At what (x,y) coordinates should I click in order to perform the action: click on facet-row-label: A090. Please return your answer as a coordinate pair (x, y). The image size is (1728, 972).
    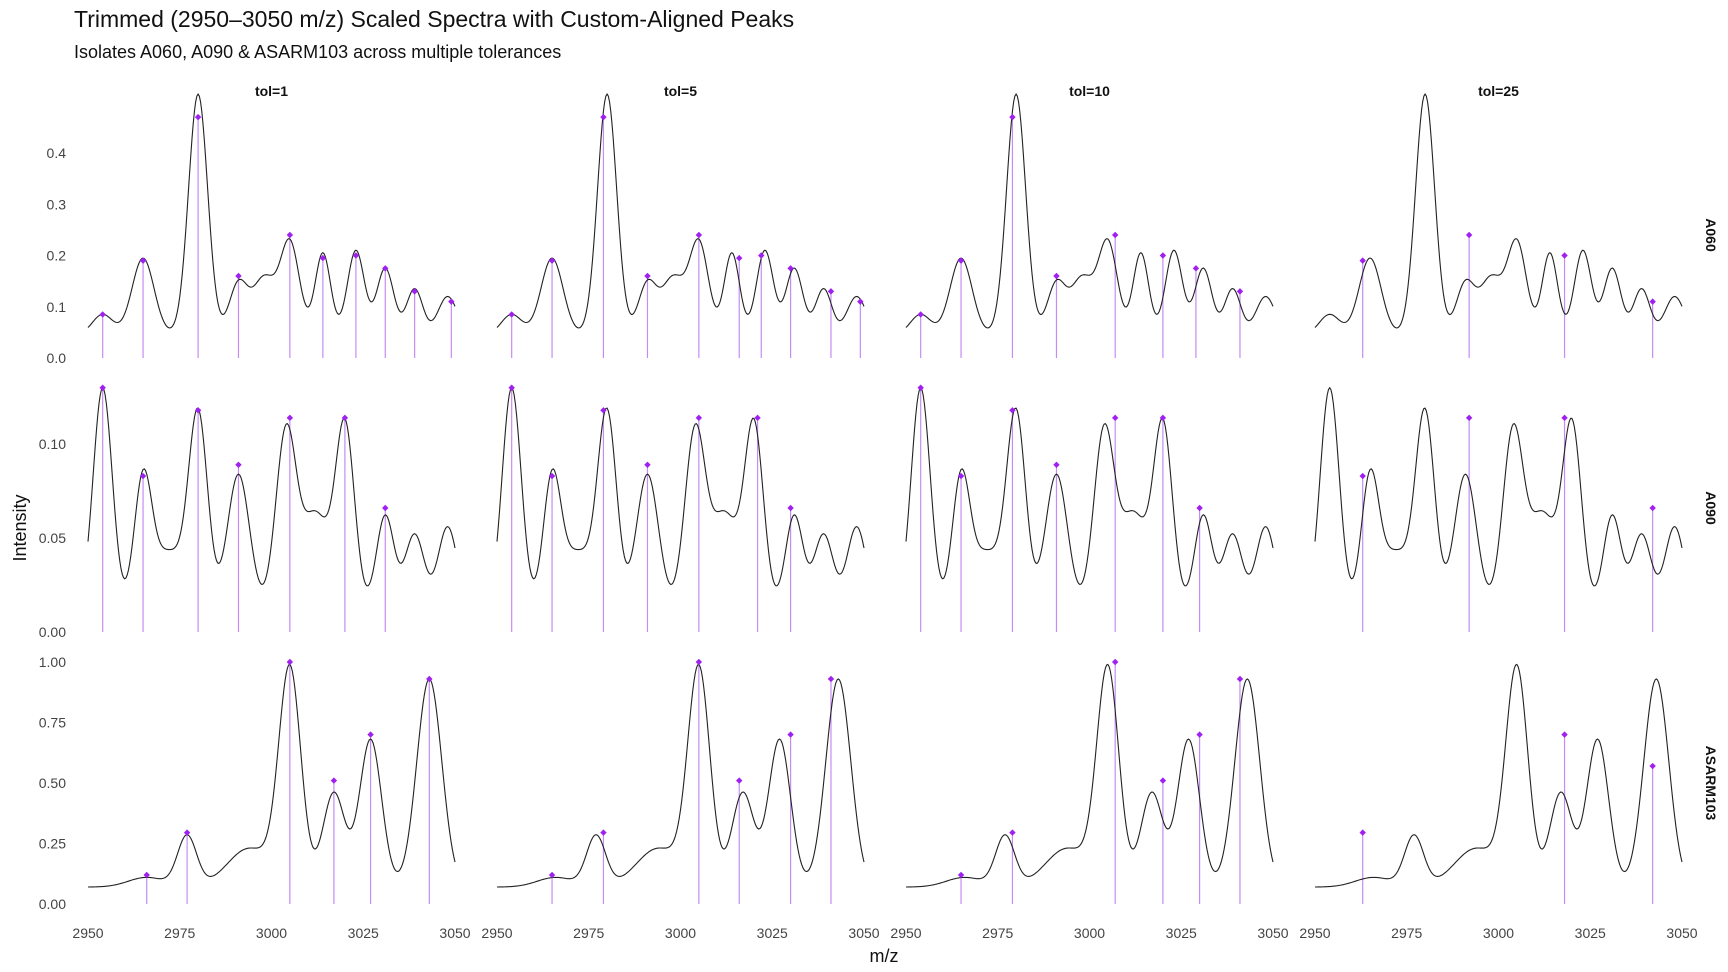
    Looking at the image, I should click on (1711, 508).